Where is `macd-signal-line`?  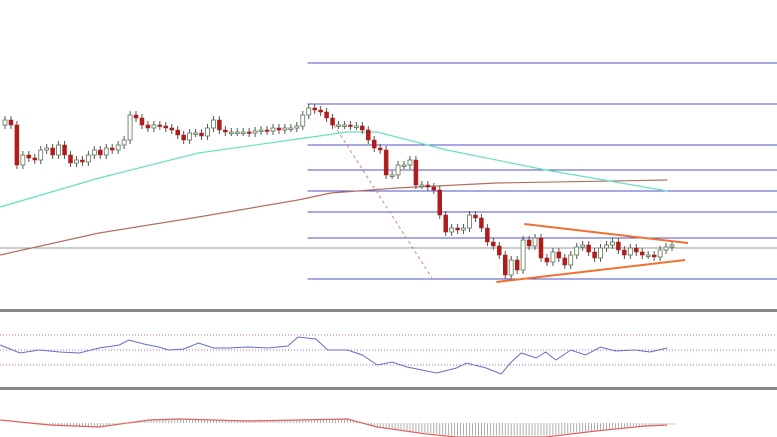 macd-signal-line is located at coordinates (334, 427).